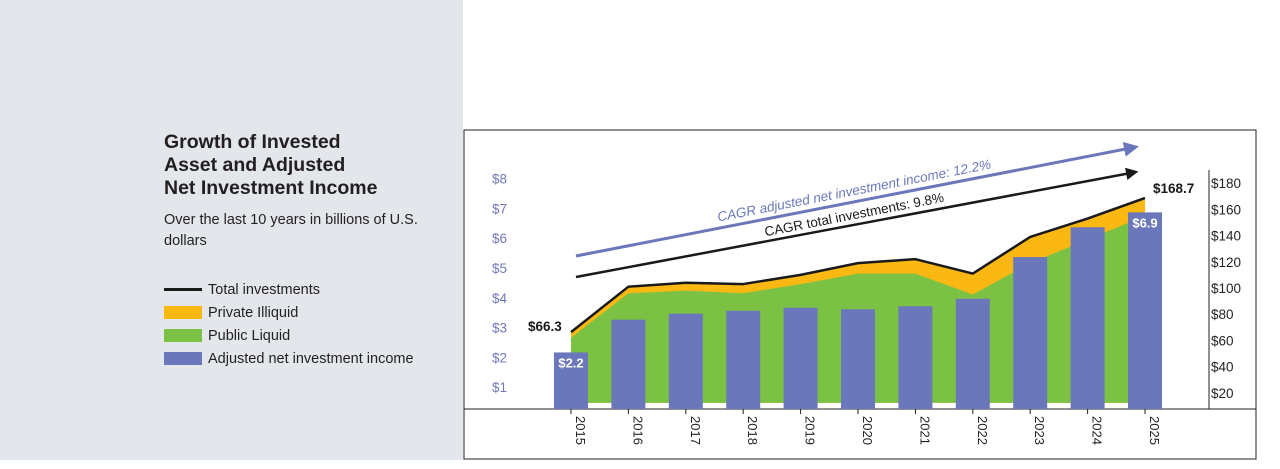  What do you see at coordinates (1173, 188) in the screenshot?
I see `end-total-label: $168.7` at bounding box center [1173, 188].